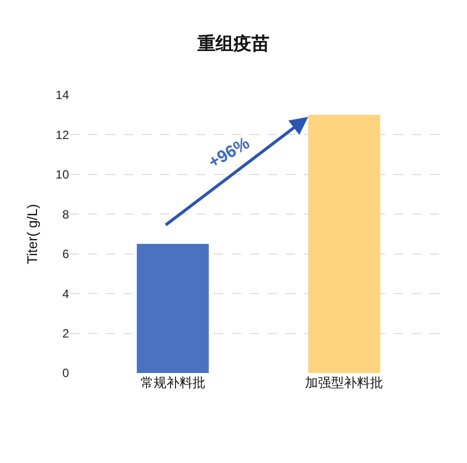 This screenshot has width=467, height=463. Describe the element at coordinates (66, 373) in the screenshot. I see `y-tick-label: 0` at that location.